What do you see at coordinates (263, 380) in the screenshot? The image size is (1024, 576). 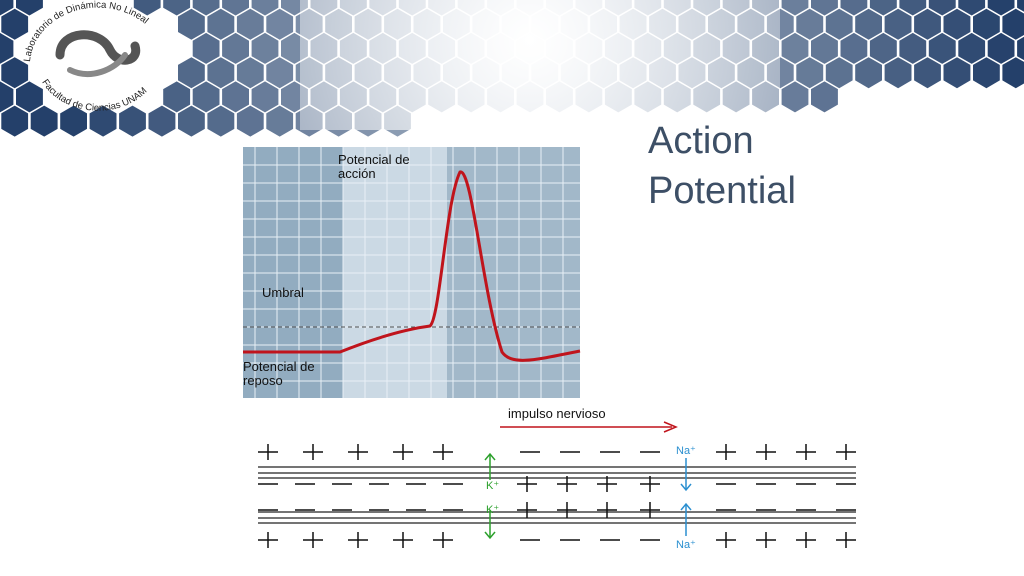 I see `label-line: reposo` at bounding box center [263, 380].